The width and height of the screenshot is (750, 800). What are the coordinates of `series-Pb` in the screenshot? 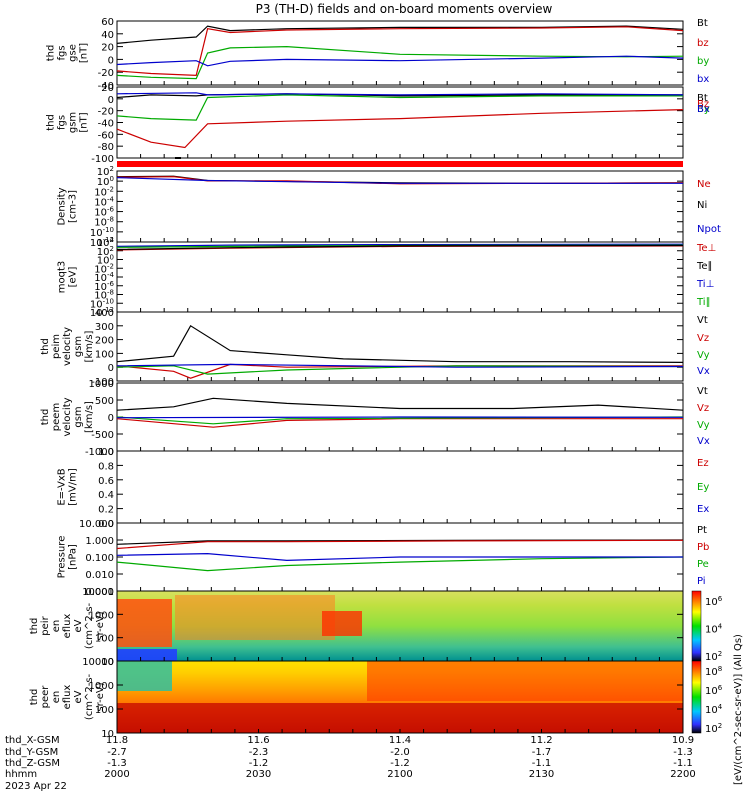 It's located at (400, 544).